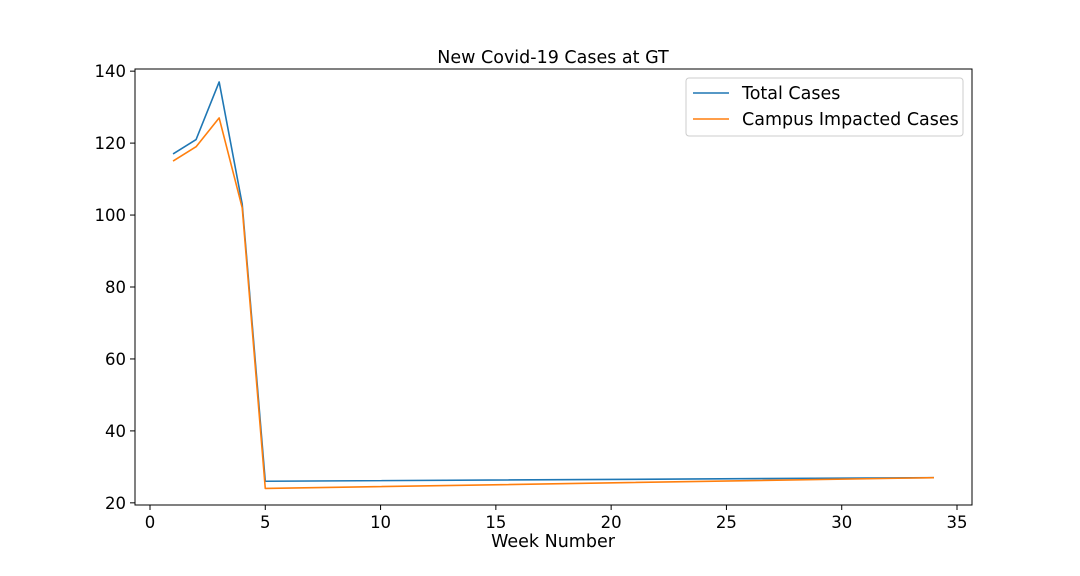 Image resolution: width=1080 pixels, height=576 pixels. I want to click on x-tick-label: 20, so click(611, 522).